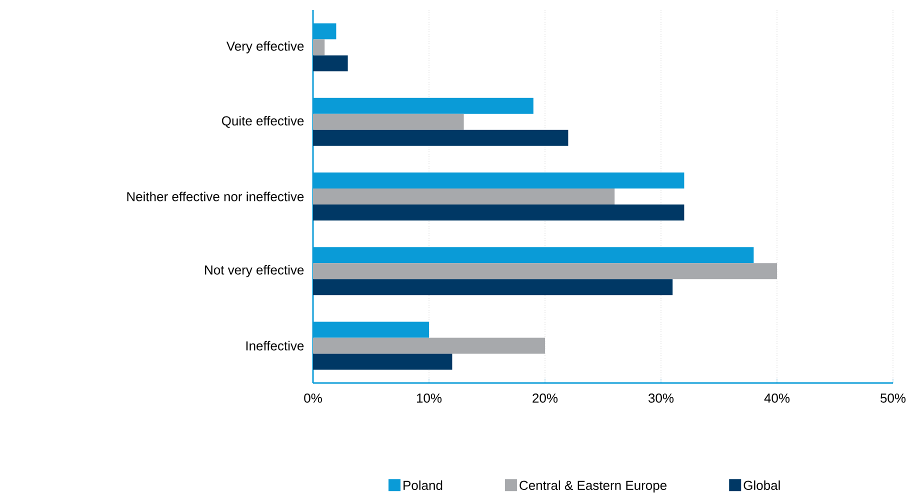 The height and width of the screenshot is (497, 920). Describe the element at coordinates (429, 398) in the screenshot. I see `x-tick-label: 10%` at that location.